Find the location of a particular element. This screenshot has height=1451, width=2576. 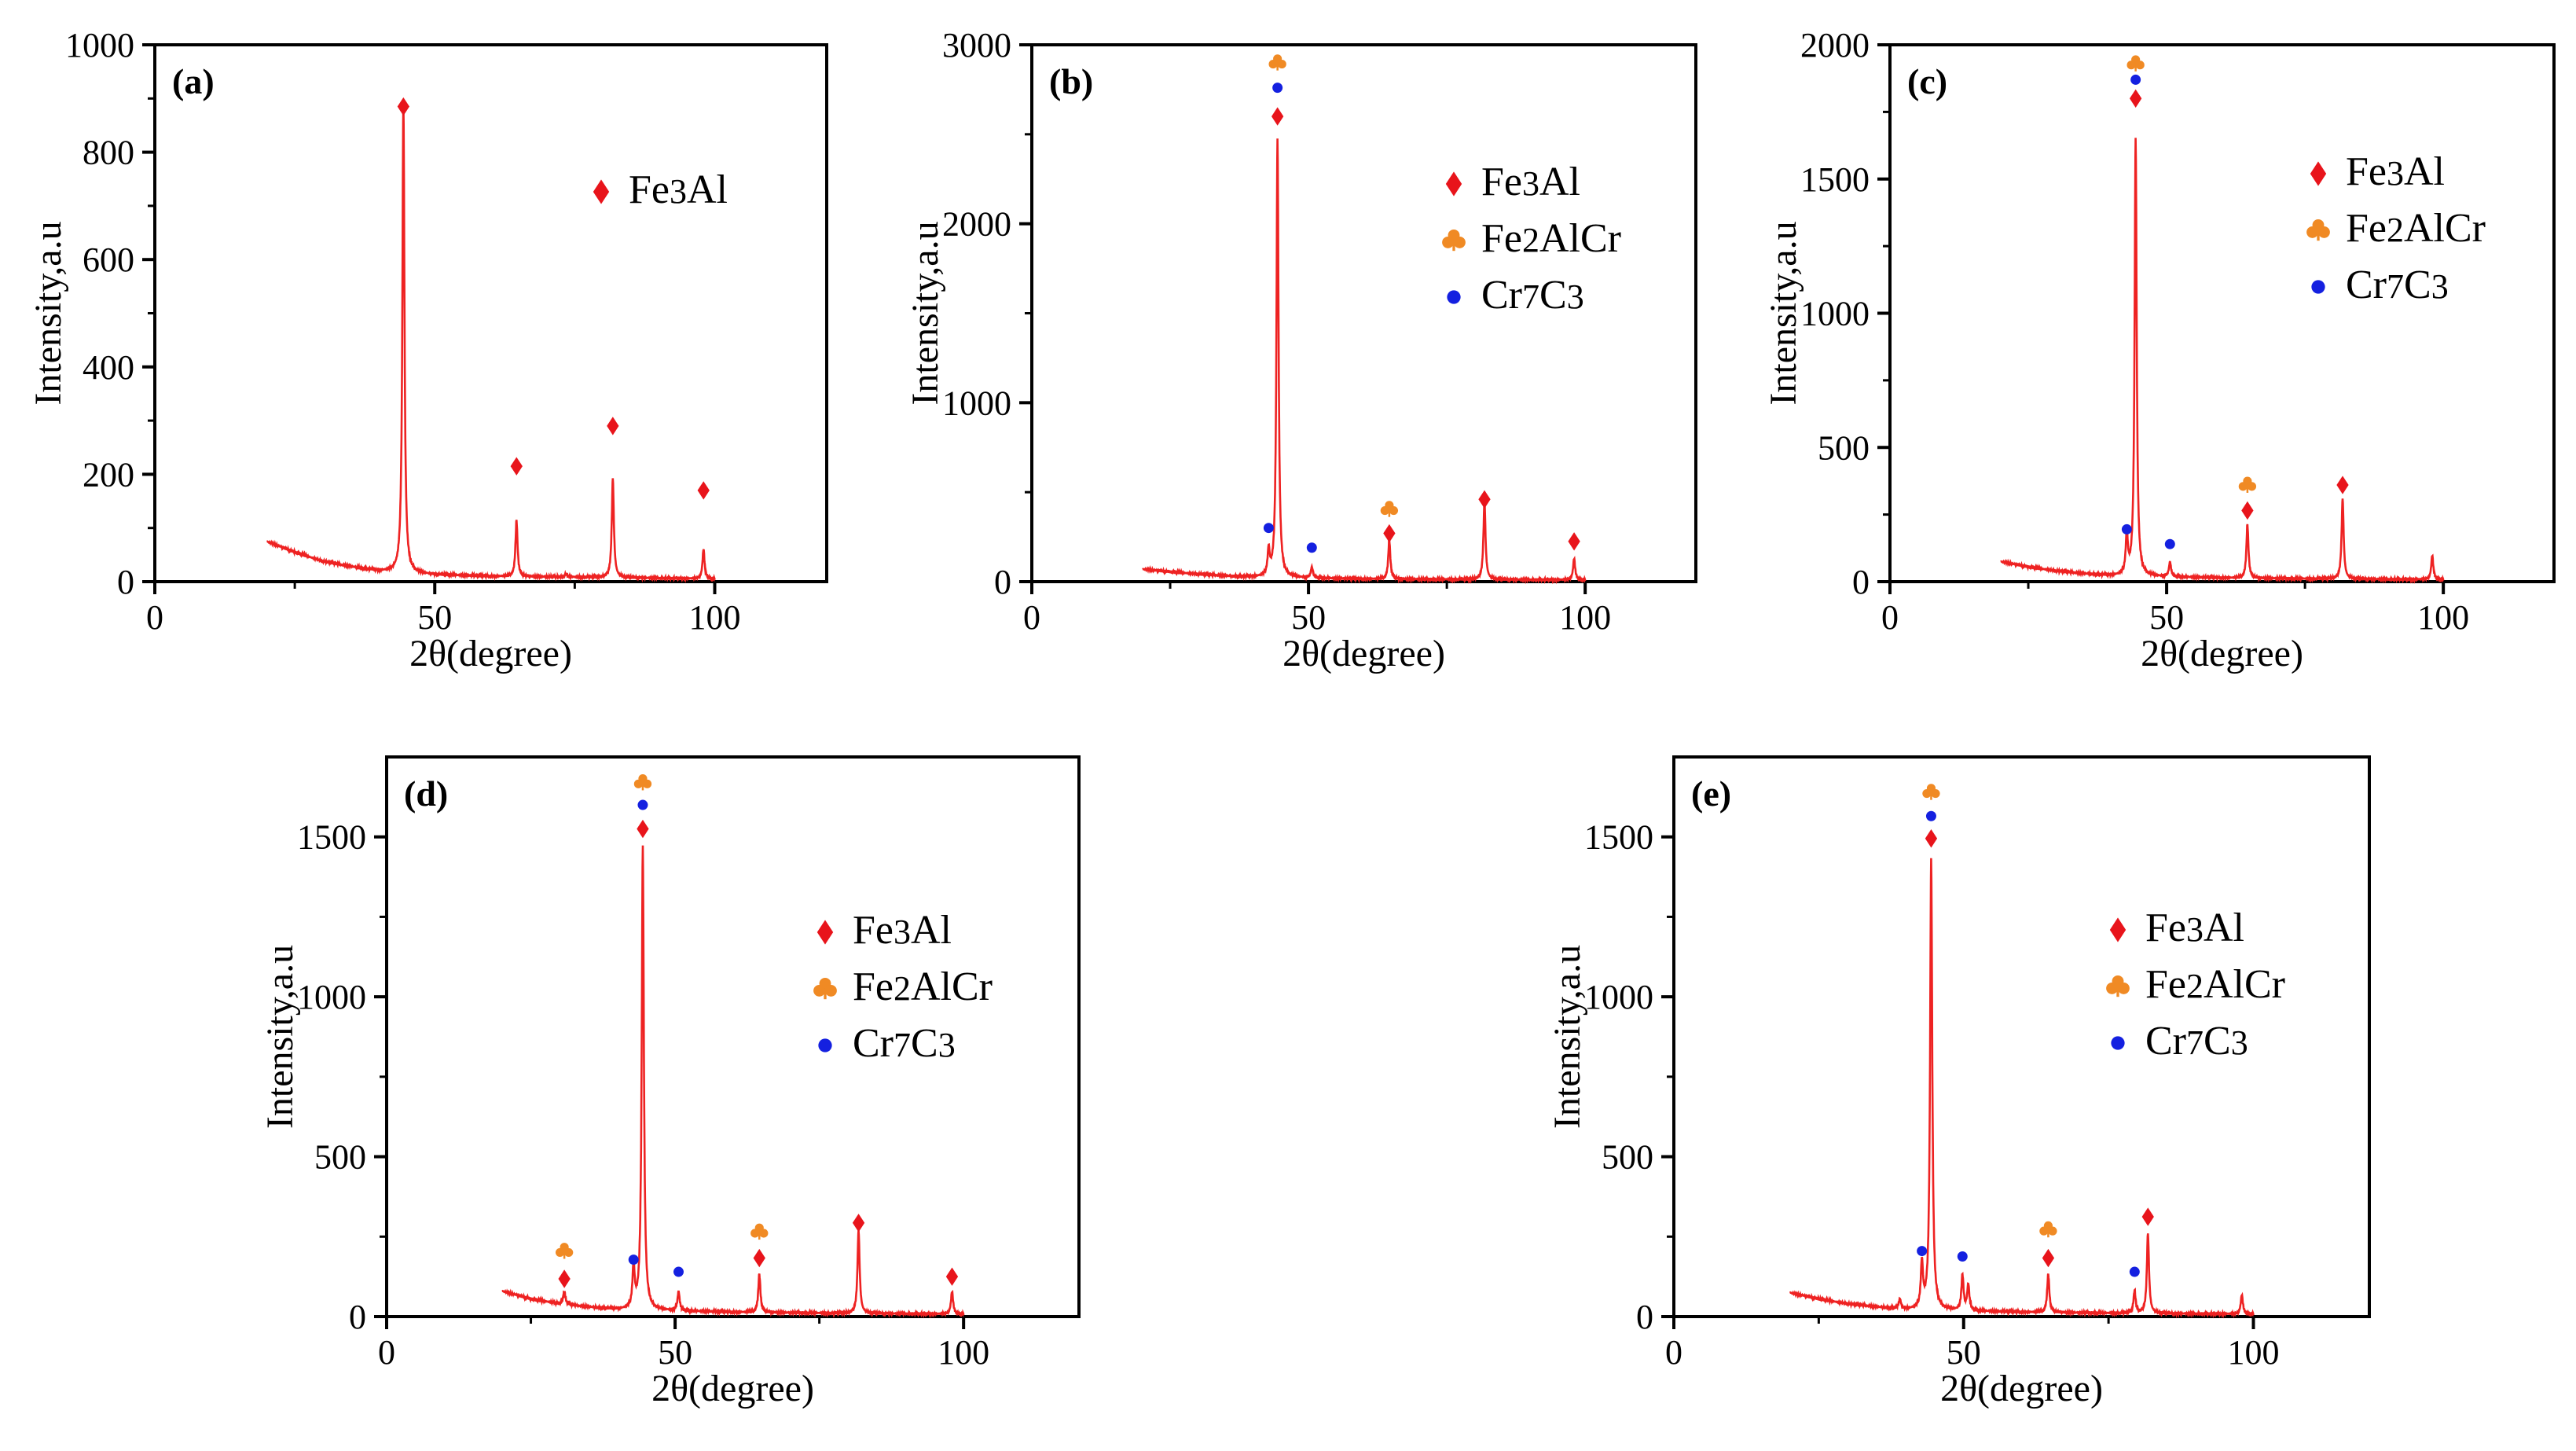

legend-marker-cr7c3 is located at coordinates (2118, 1043).